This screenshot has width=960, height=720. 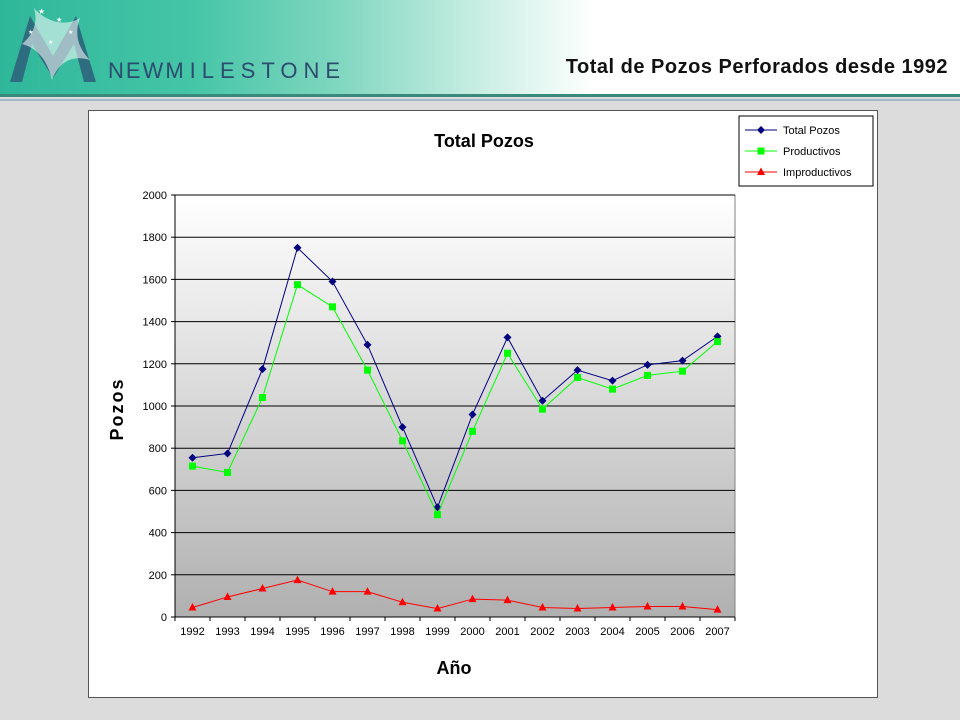 I want to click on y-tick-label: 1400, so click(x=155, y=323).